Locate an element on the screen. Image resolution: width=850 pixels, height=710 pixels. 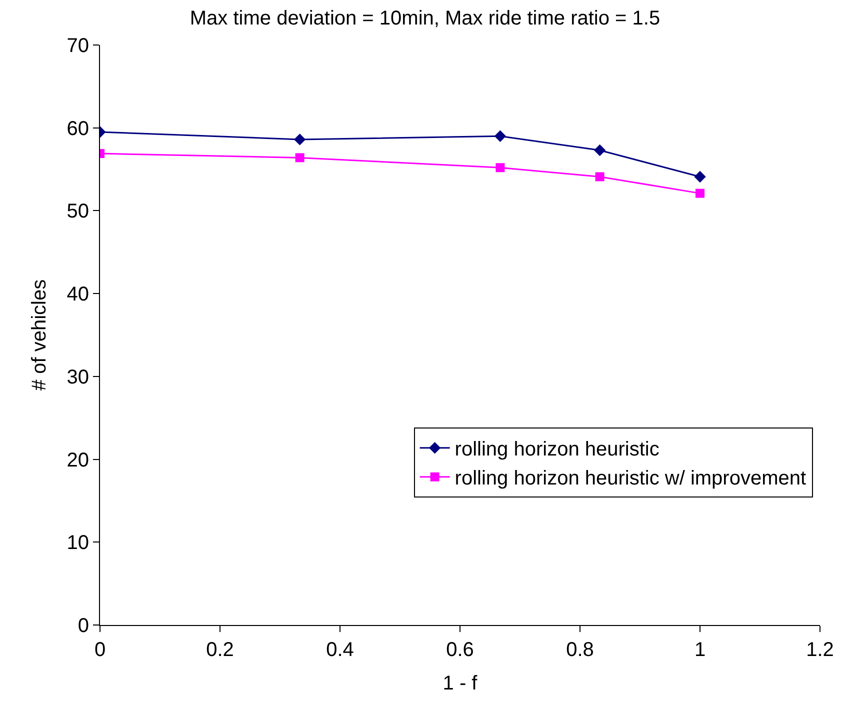
legend-label: rolling horizon heuristic w/ improvement is located at coordinates (630, 479).